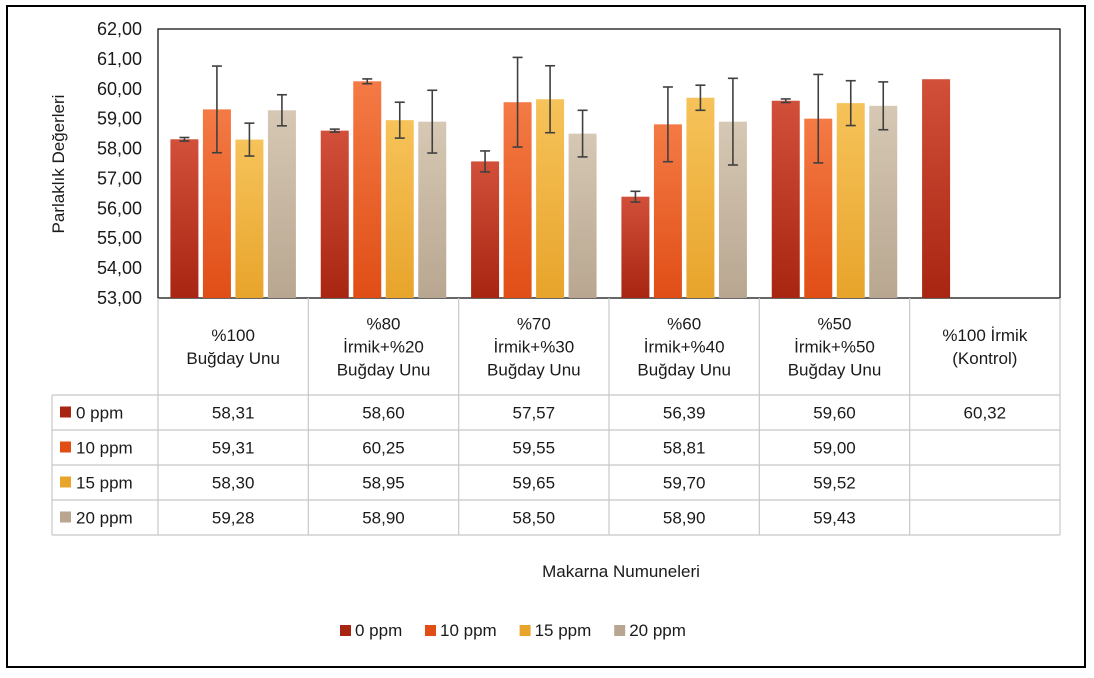 The height and width of the screenshot is (678, 1094). What do you see at coordinates (119, 119) in the screenshot?
I see `y-tick-label: 59,00` at bounding box center [119, 119].